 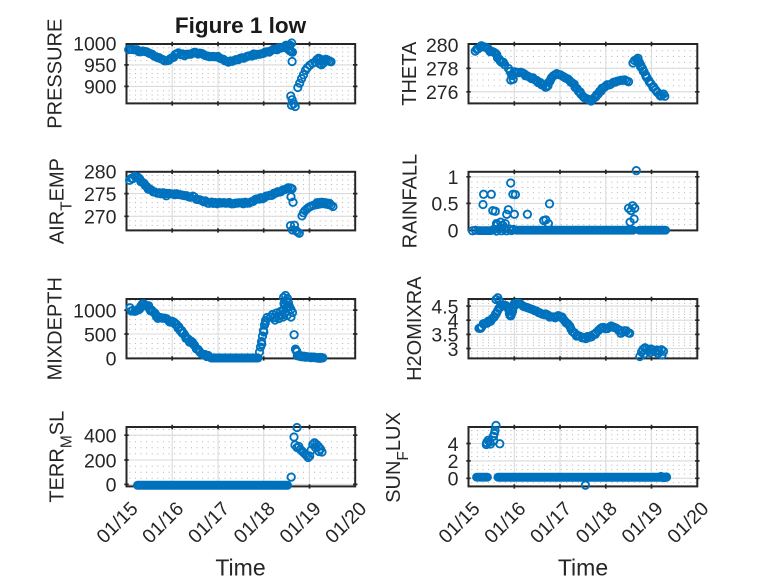 What do you see at coordinates (415, 328) in the screenshot?
I see `svg-text: H2OMIXRA` at bounding box center [415, 328].